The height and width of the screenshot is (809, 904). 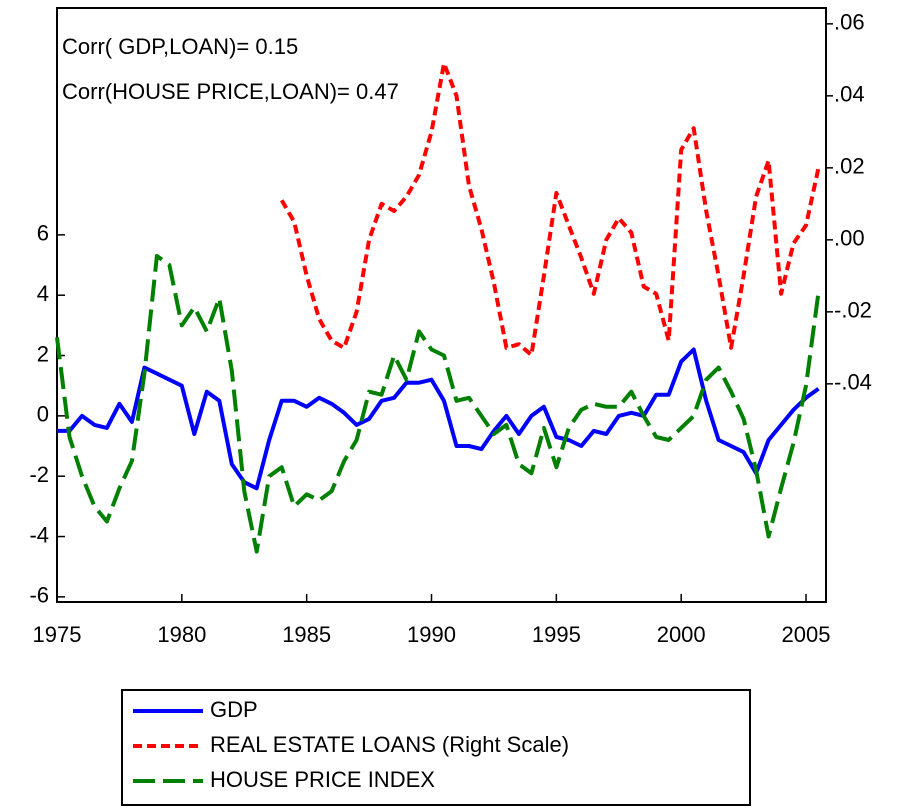 What do you see at coordinates (39, 595) in the screenshot?
I see `y-tick-label: -6` at bounding box center [39, 595].